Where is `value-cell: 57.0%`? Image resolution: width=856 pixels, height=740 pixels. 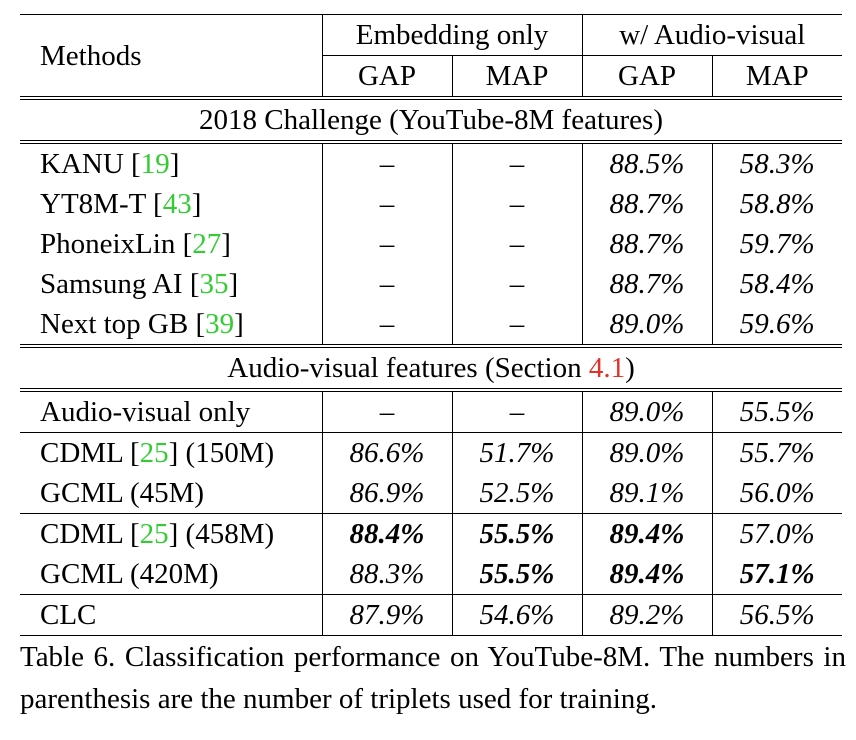
value-cell: 57.0% is located at coordinates (777, 533).